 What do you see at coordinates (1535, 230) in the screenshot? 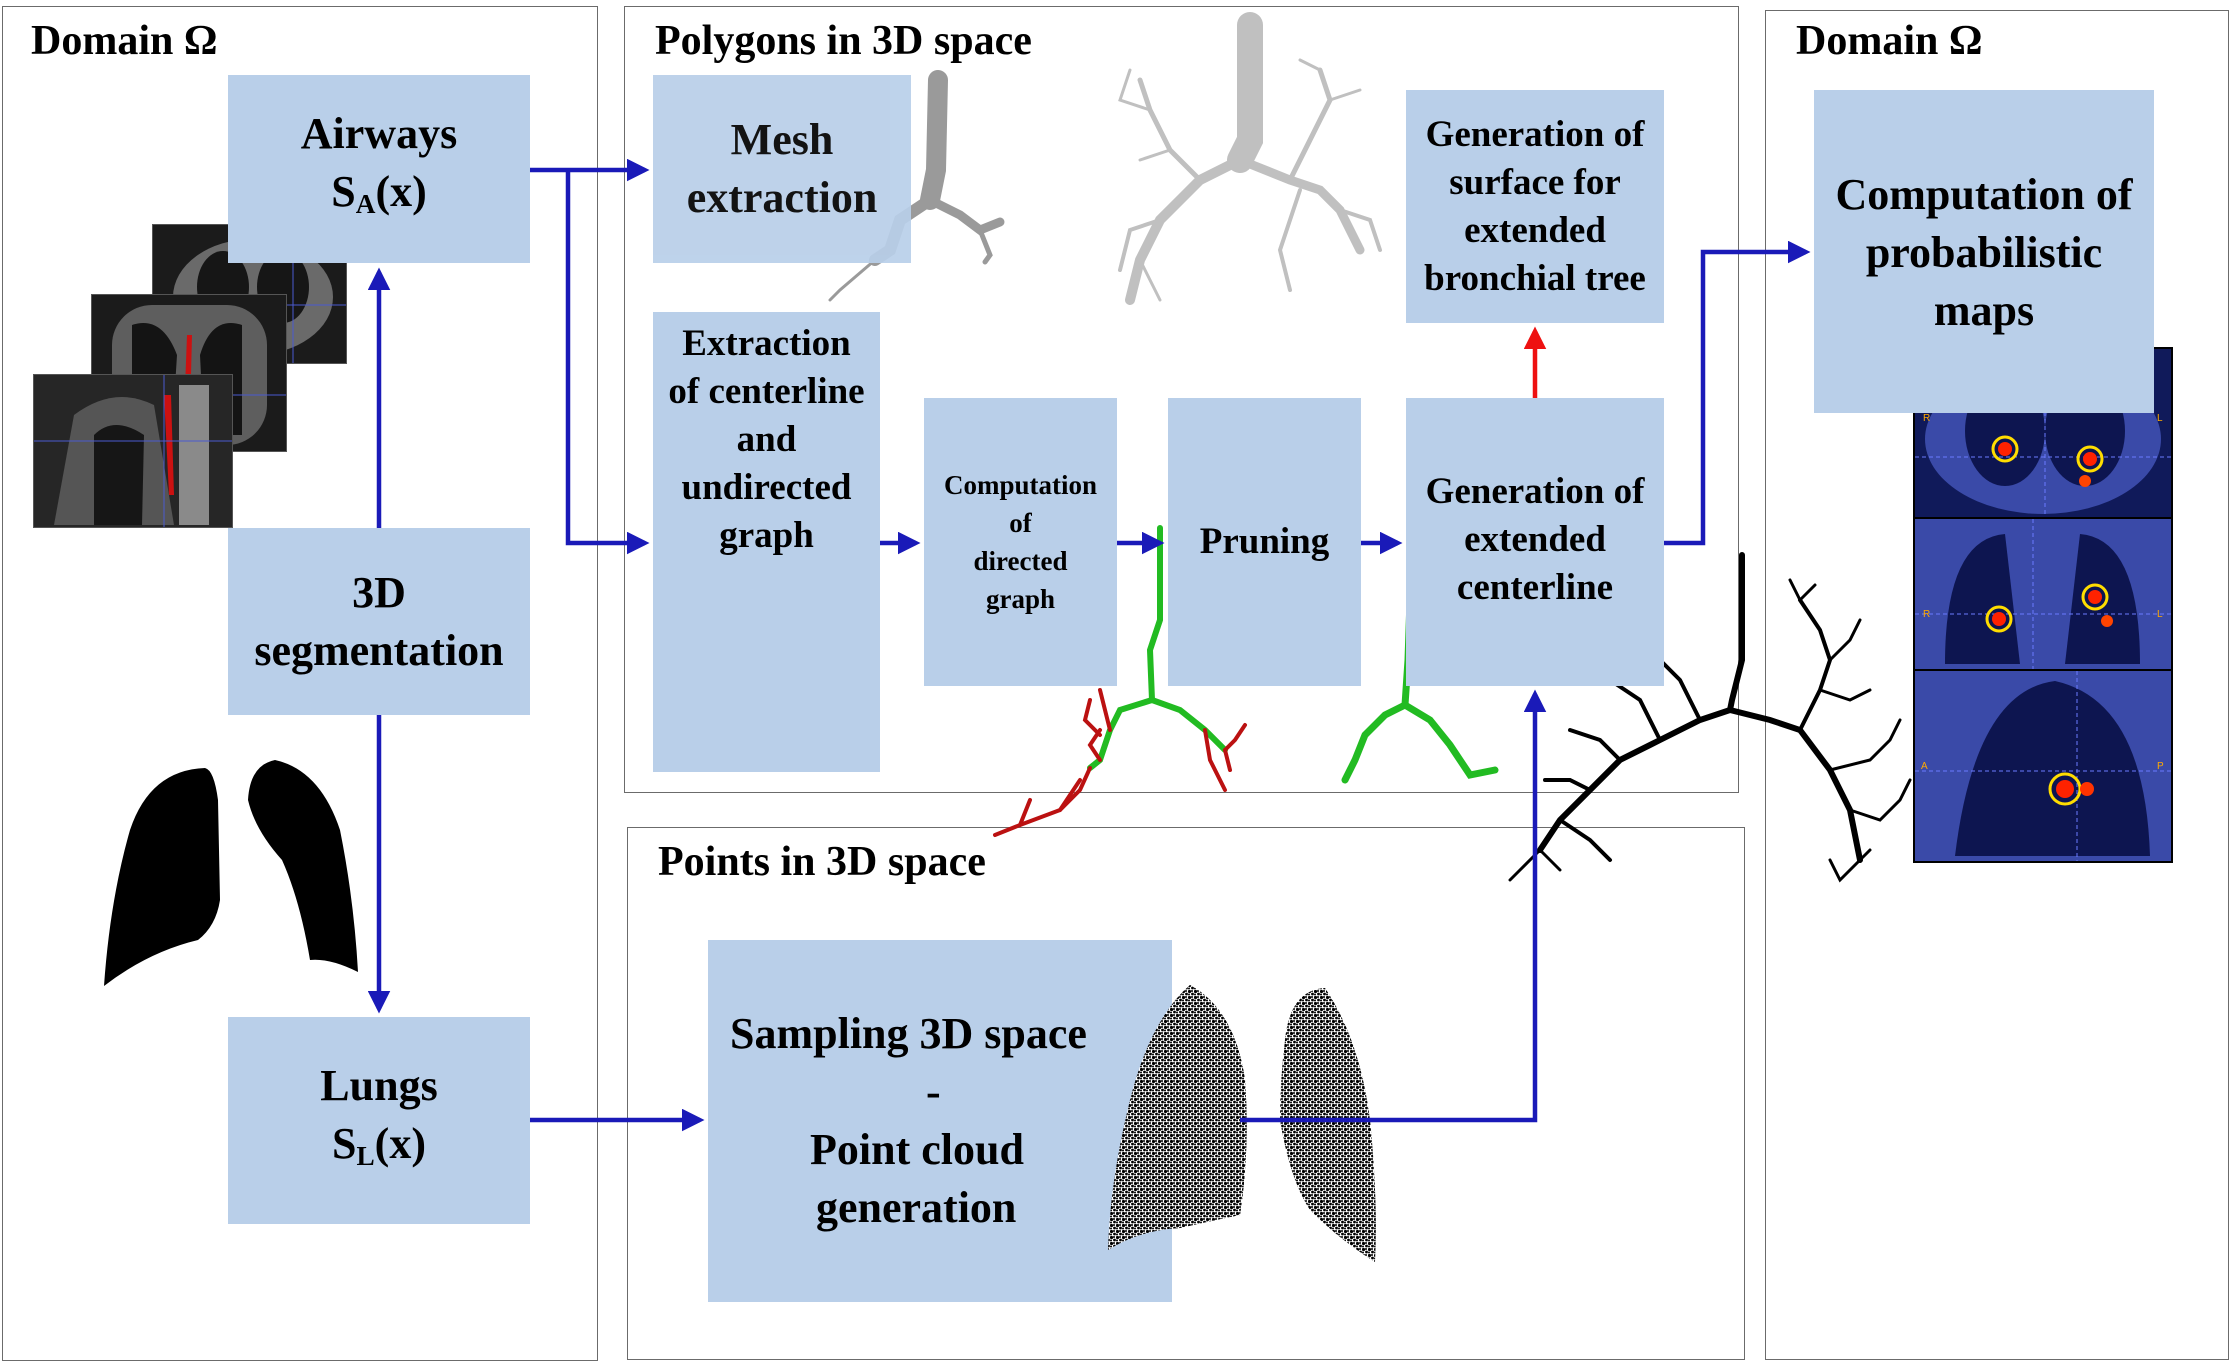
I see `surface-label-line3: extended` at bounding box center [1535, 230].